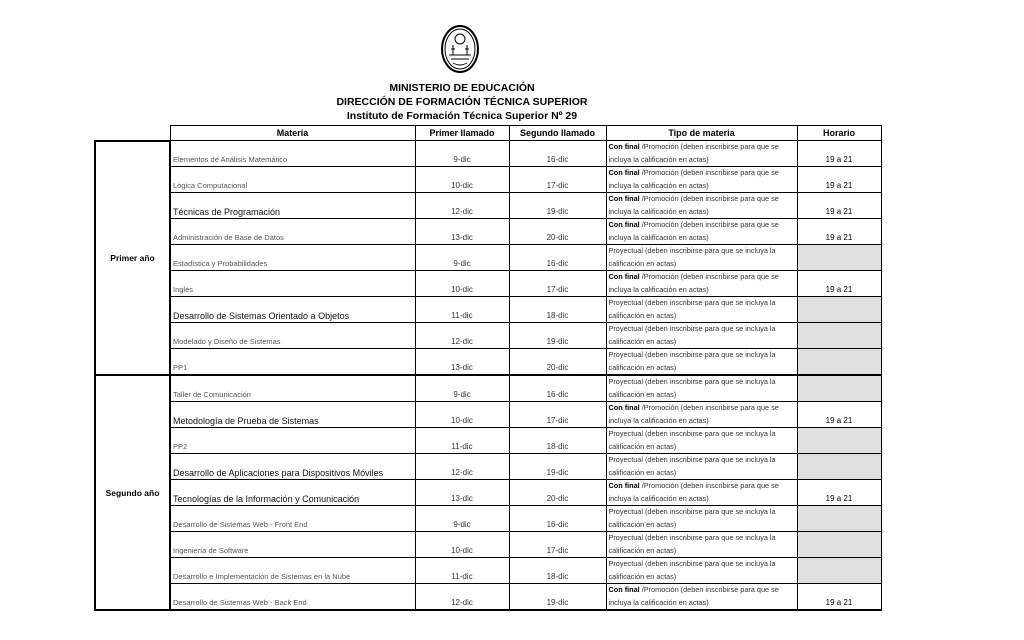 The width and height of the screenshot is (1024, 640). I want to click on materia-cell: Desarrollo de Sistemas Web - Front End, so click(292, 518).